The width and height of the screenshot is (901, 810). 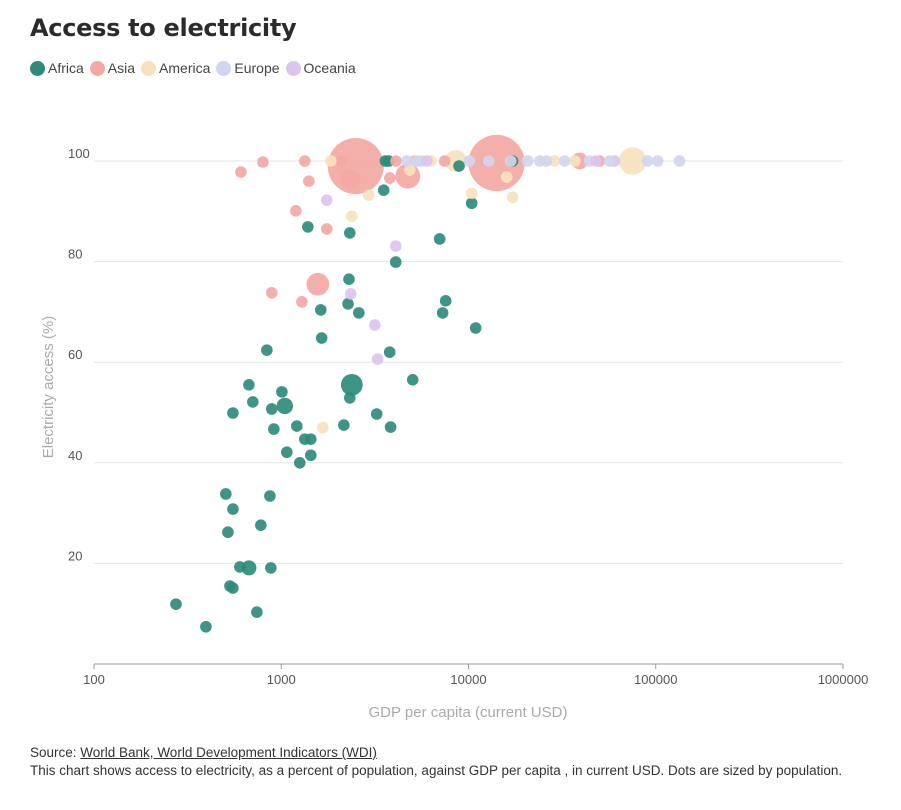 I want to click on legend-item-asia: Asia, so click(x=112, y=68).